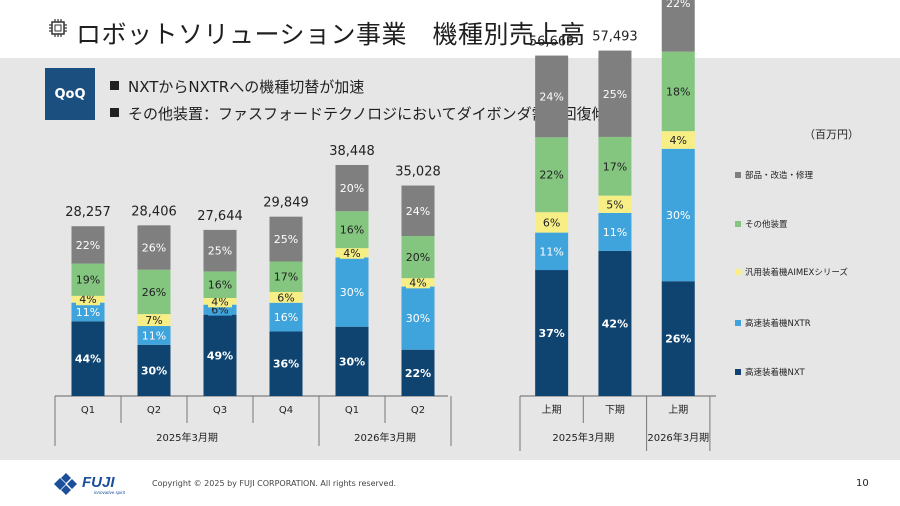 Image resolution: width=900 pixels, height=506 pixels. I want to click on data-label-aimex: 5%, so click(614, 204).